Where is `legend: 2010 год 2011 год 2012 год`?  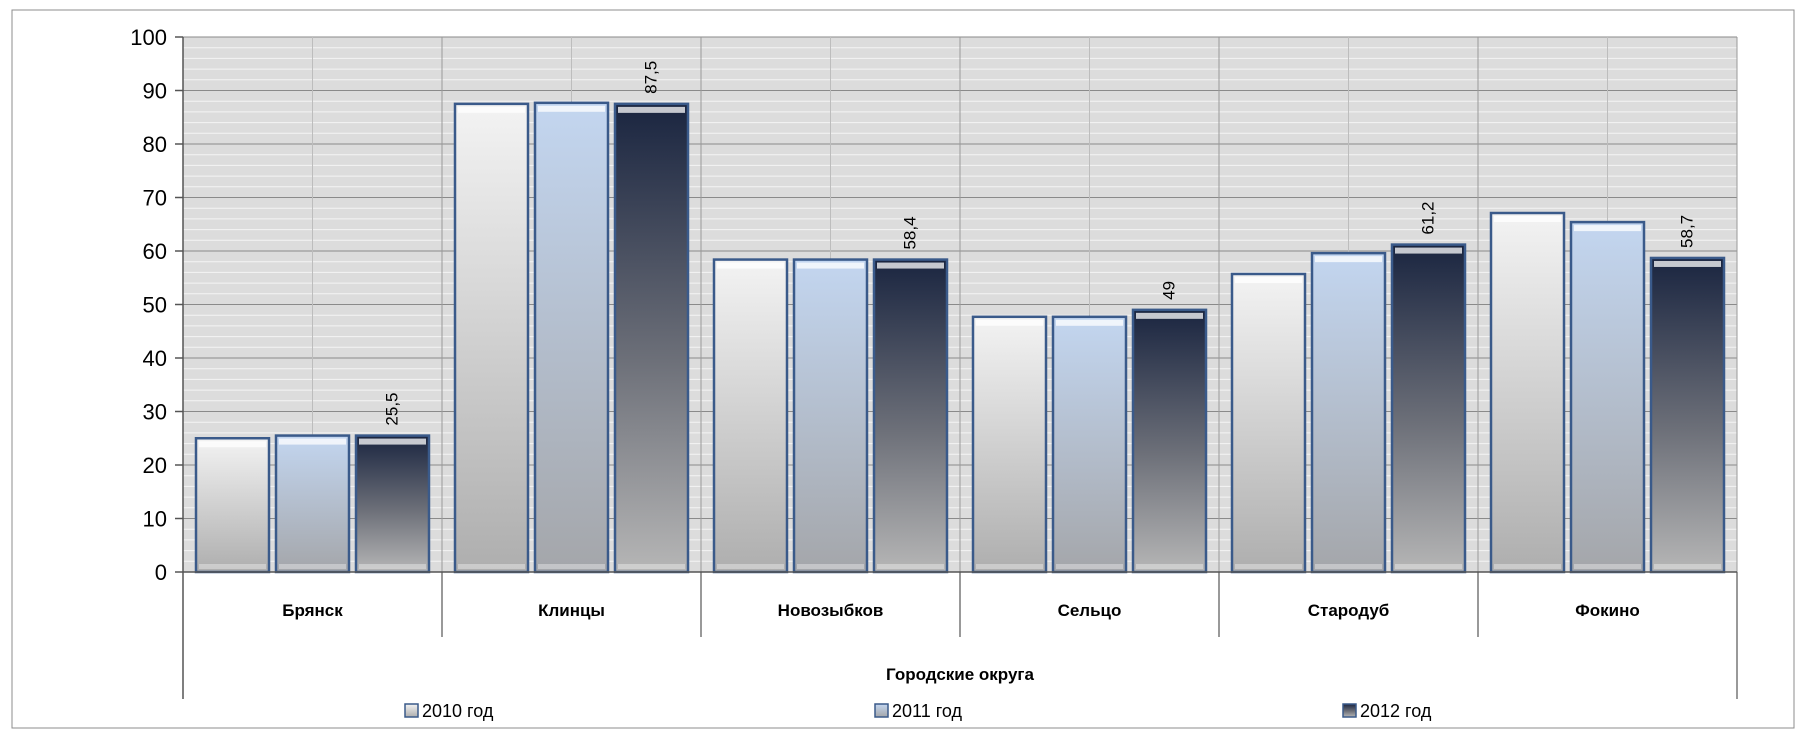
legend: 2010 год 2011 год 2012 год is located at coordinates (918, 711).